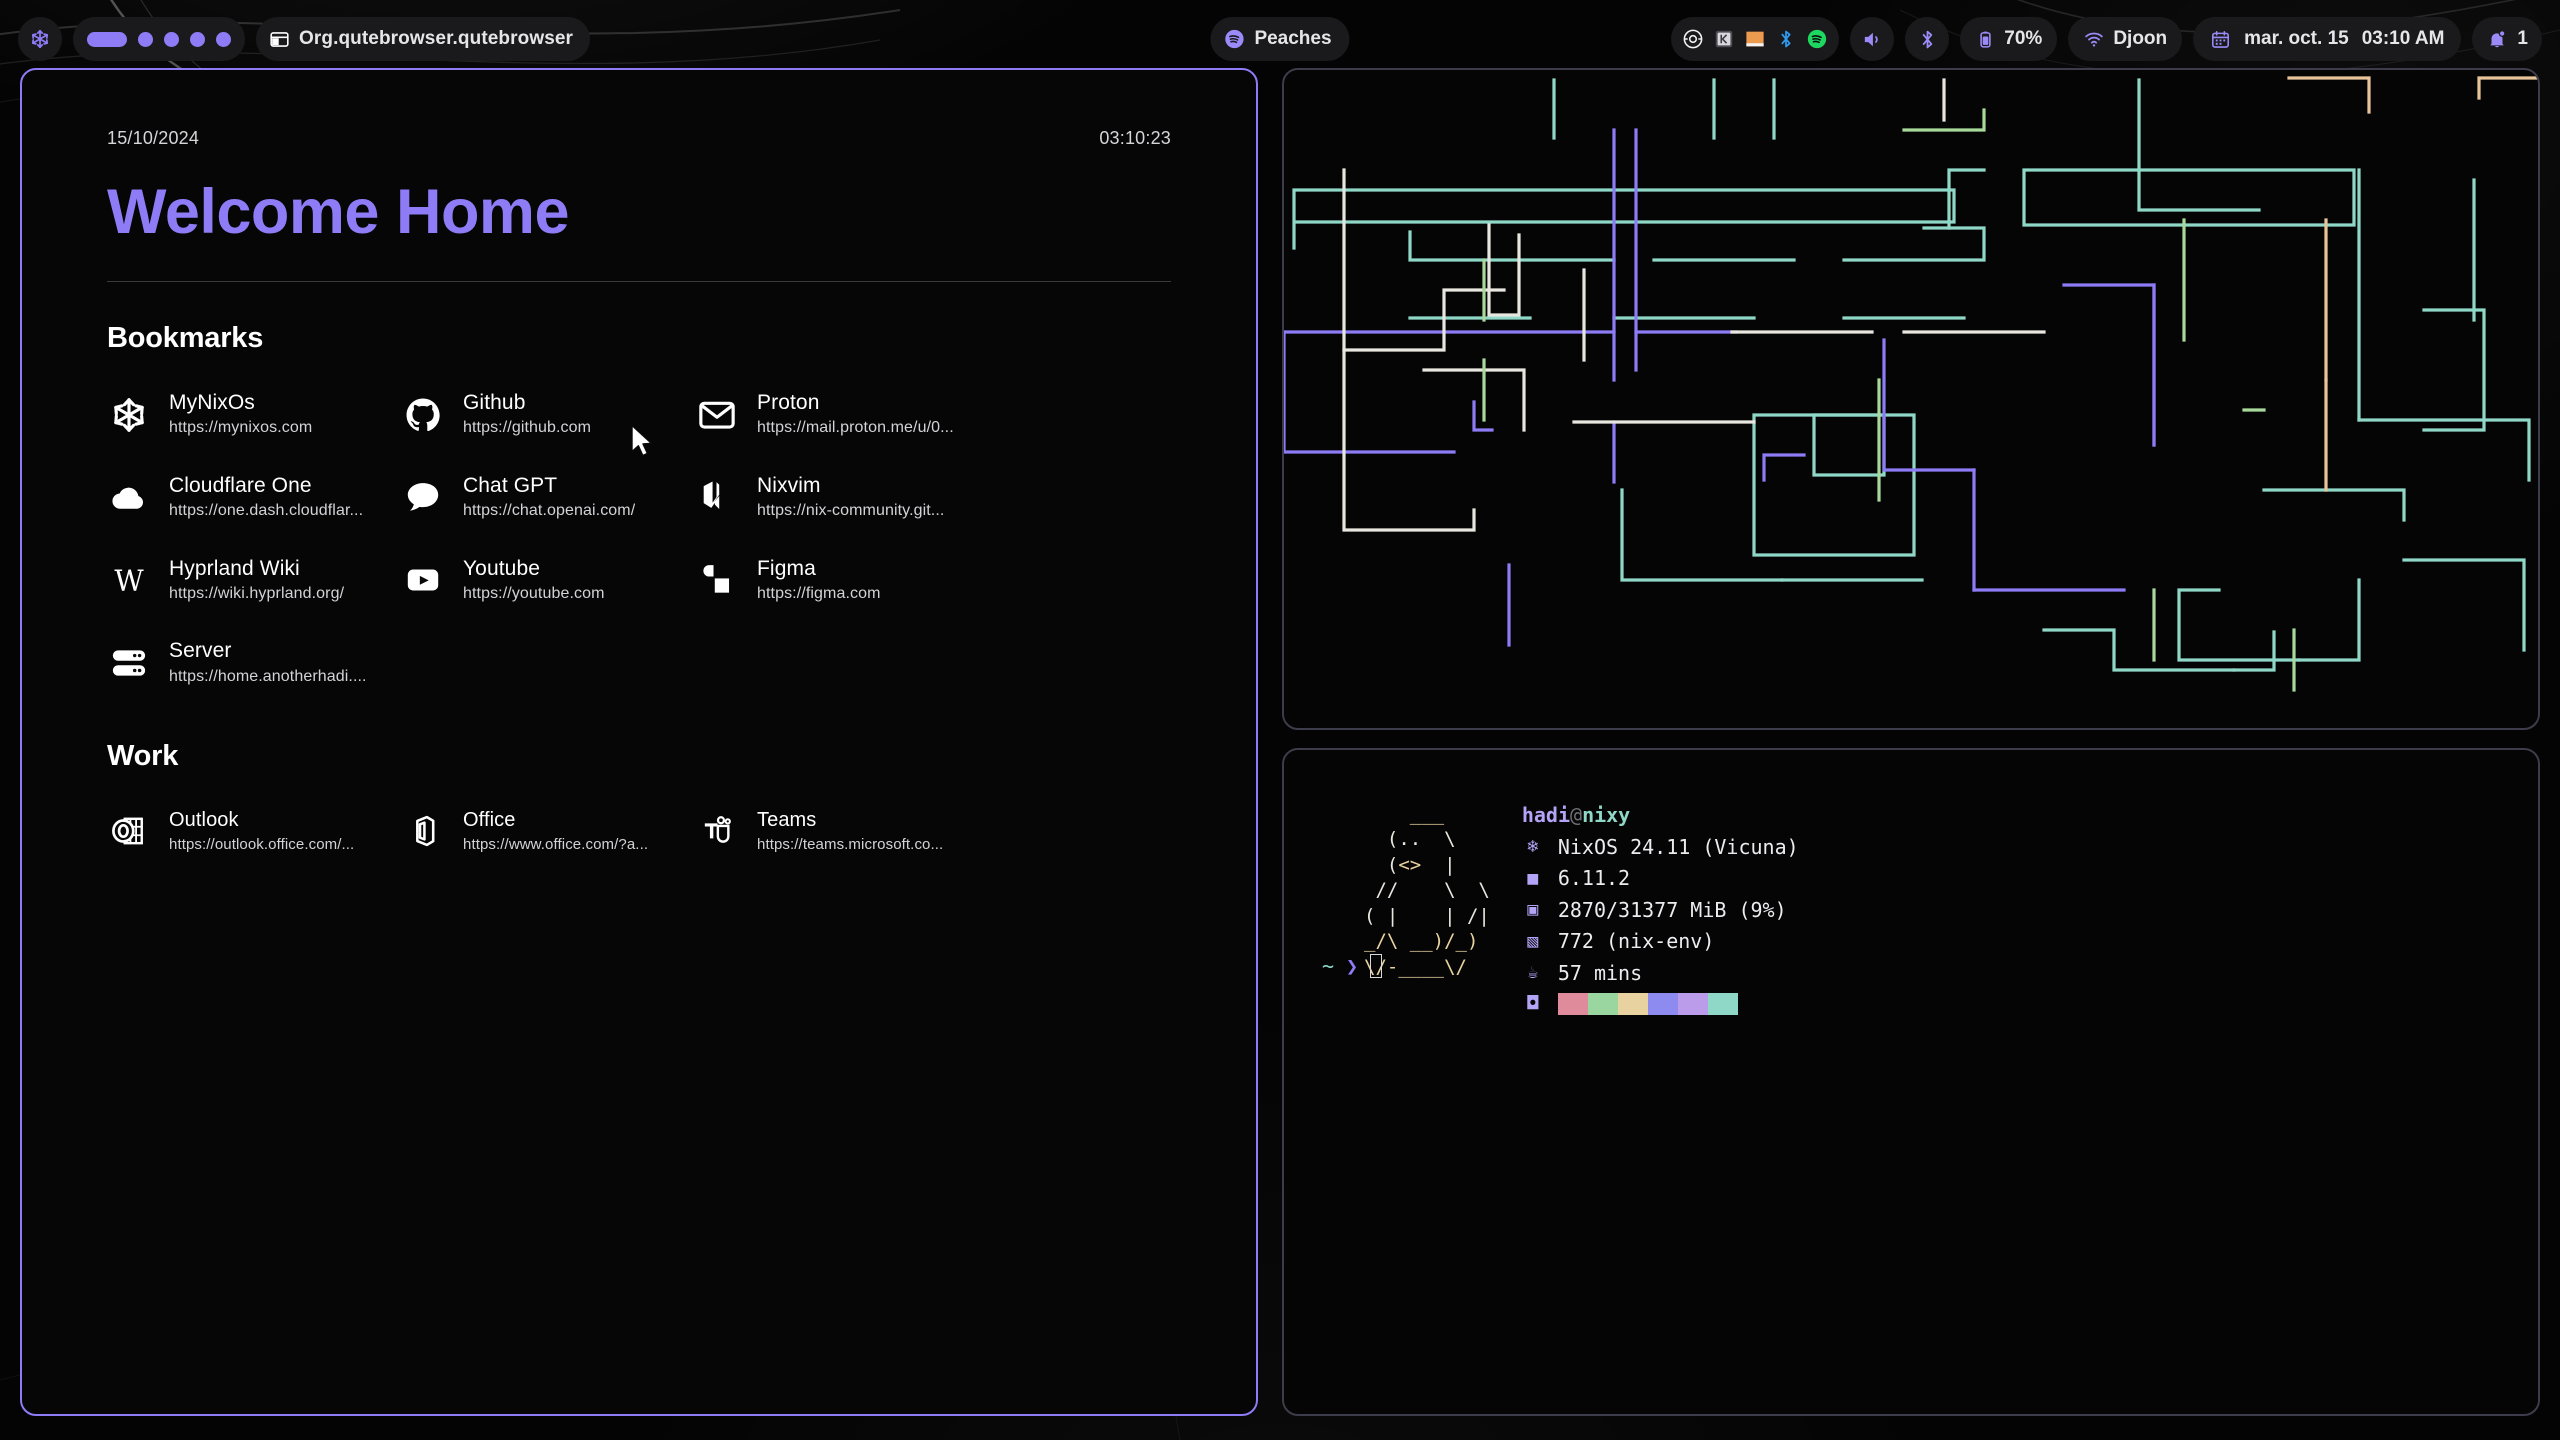  I want to click on bookmark-name: Chat GPT, so click(510, 485).